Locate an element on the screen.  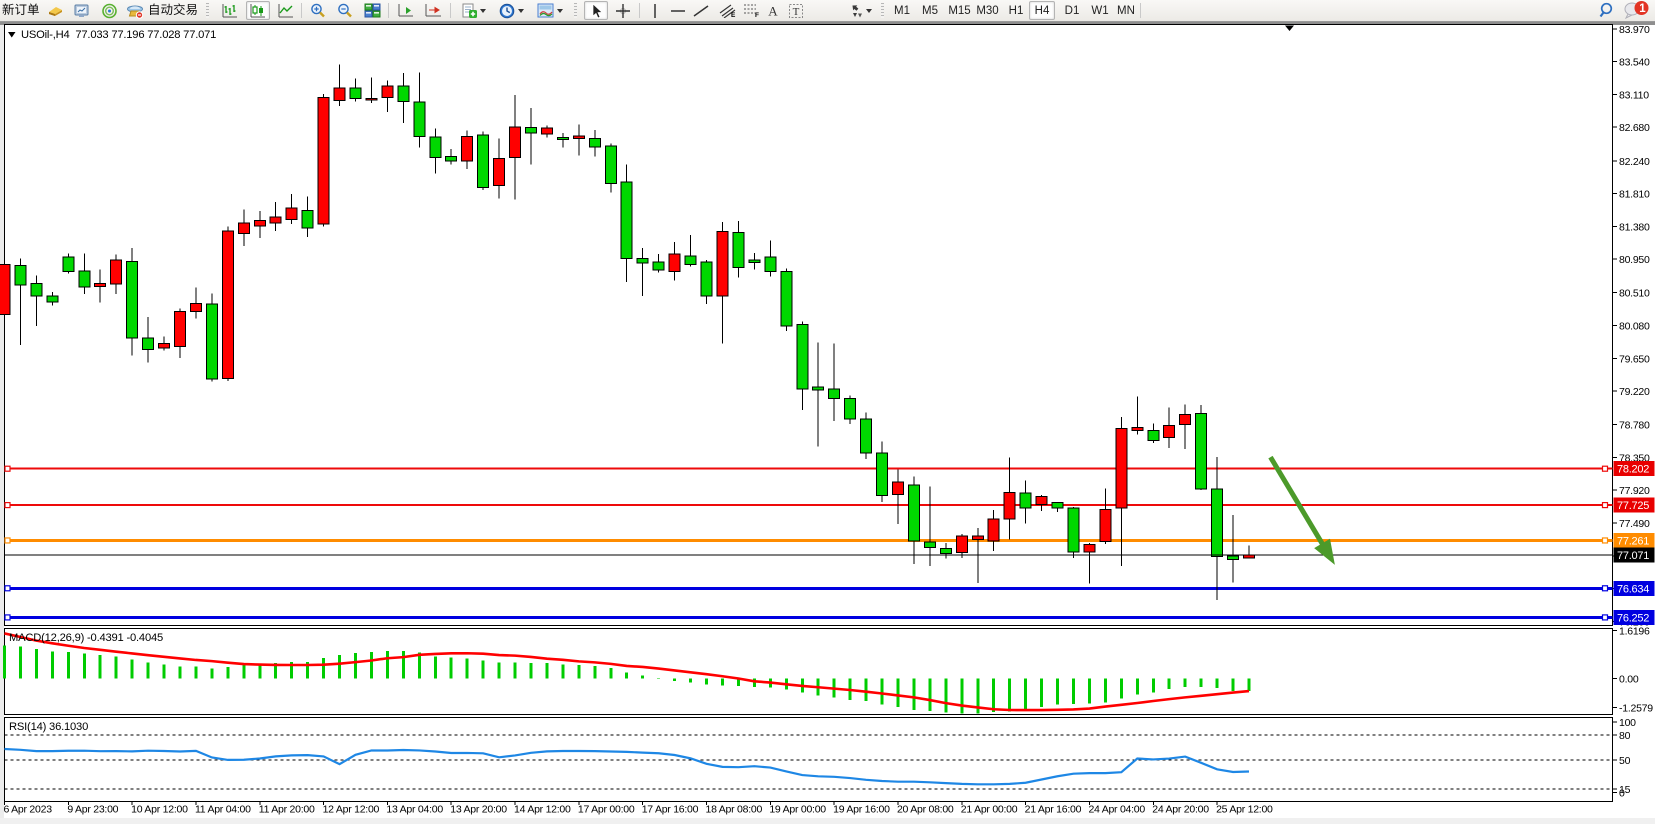
search-button is located at coordinates (1607, 10).